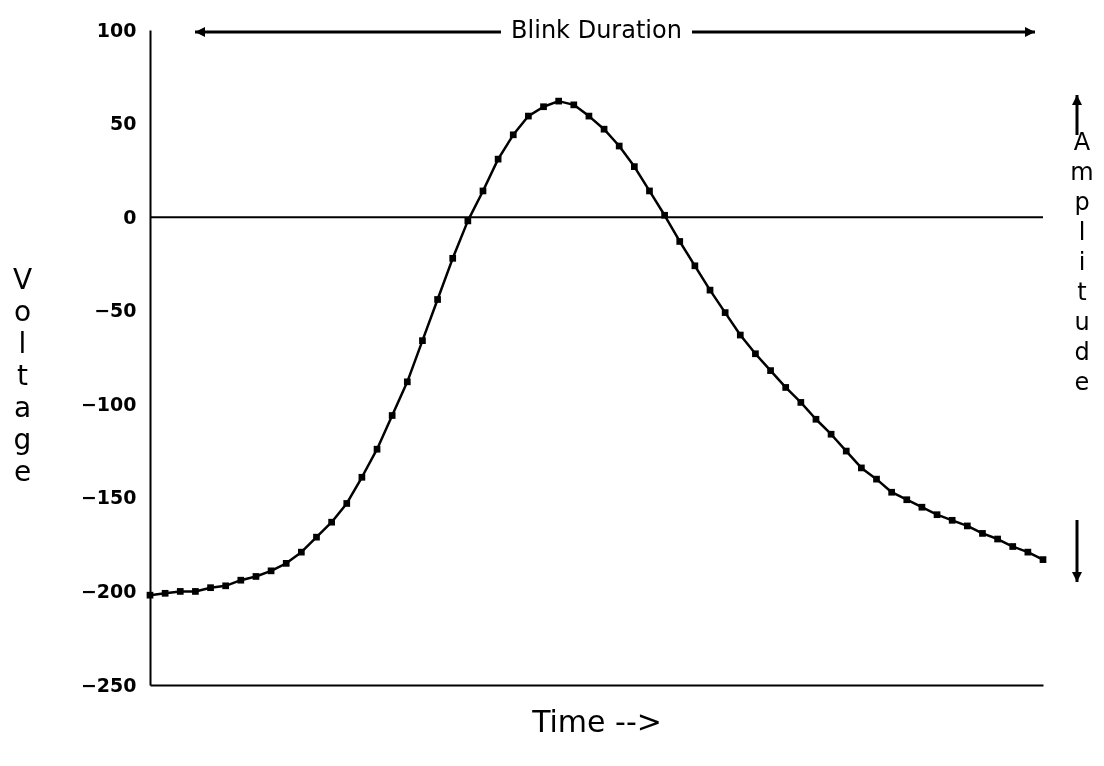  I want to click on y-tick-label: 0, so click(130, 216).